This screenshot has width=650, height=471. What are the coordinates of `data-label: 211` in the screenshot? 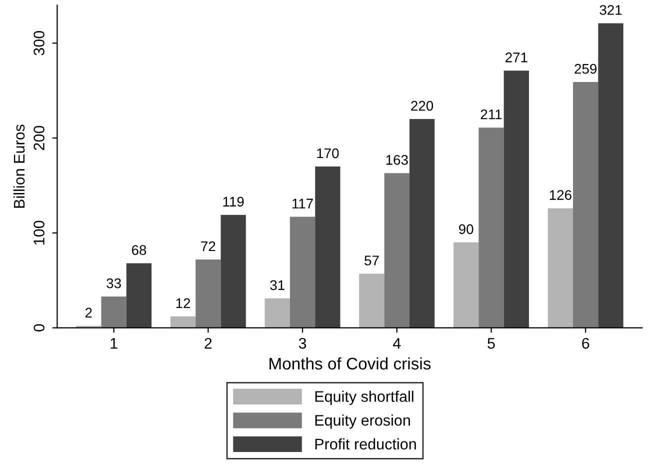 It's located at (491, 114).